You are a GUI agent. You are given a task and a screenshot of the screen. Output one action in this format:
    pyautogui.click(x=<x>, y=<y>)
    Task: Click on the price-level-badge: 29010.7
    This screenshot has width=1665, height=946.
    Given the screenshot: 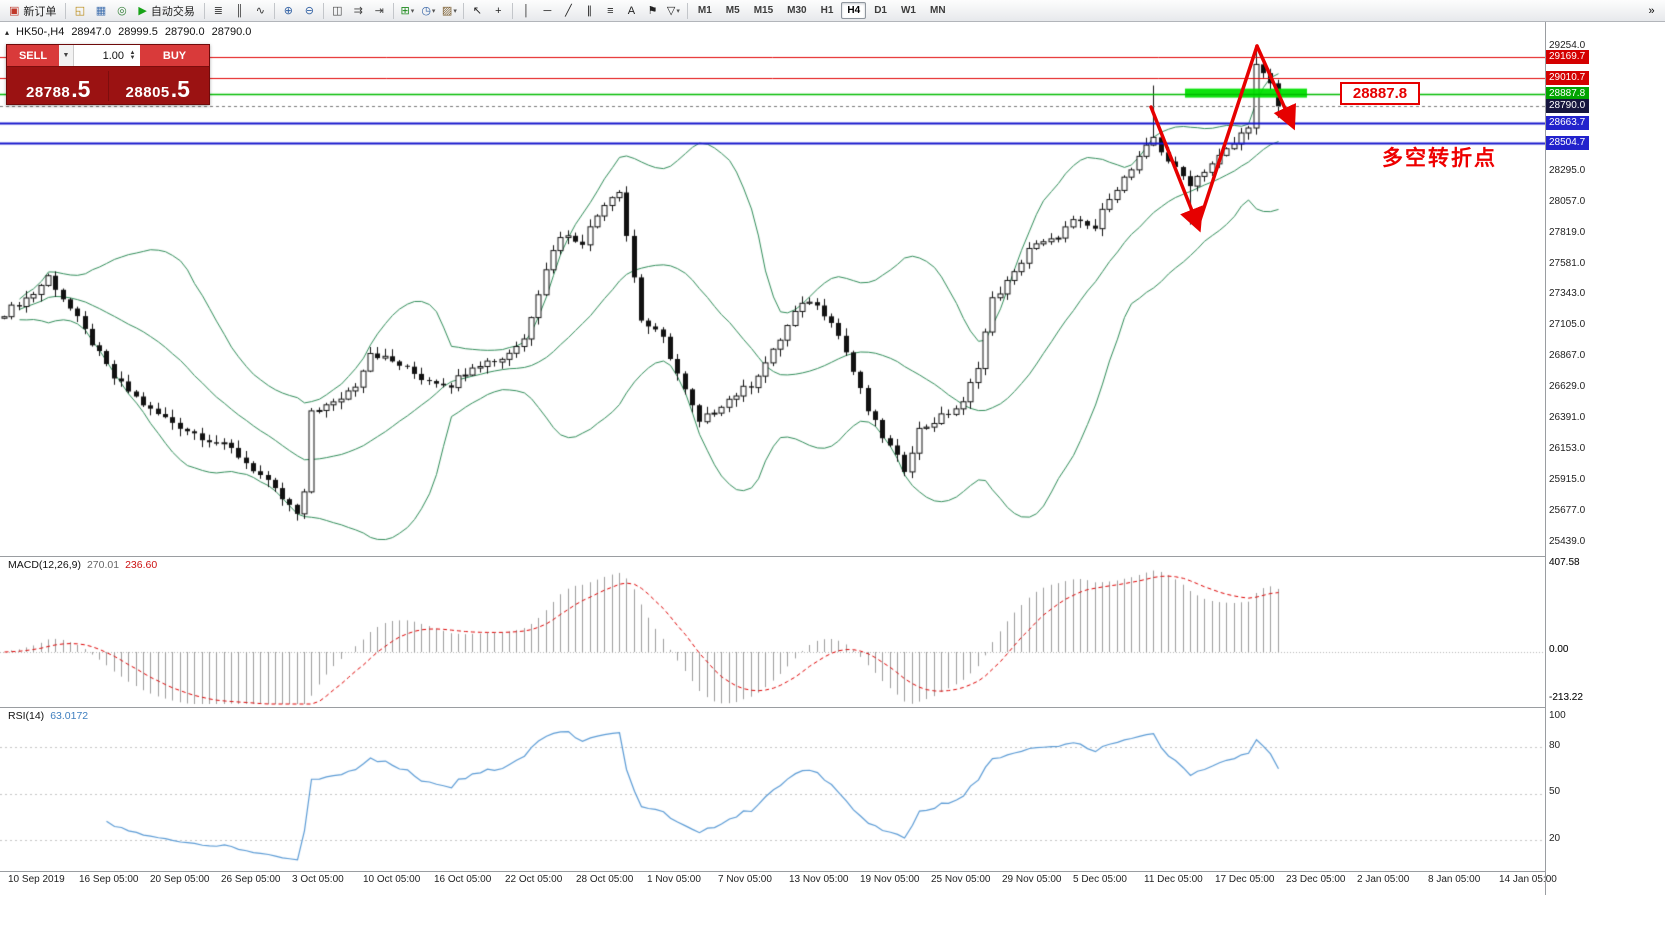 What is the action you would take?
    pyautogui.click(x=1568, y=77)
    